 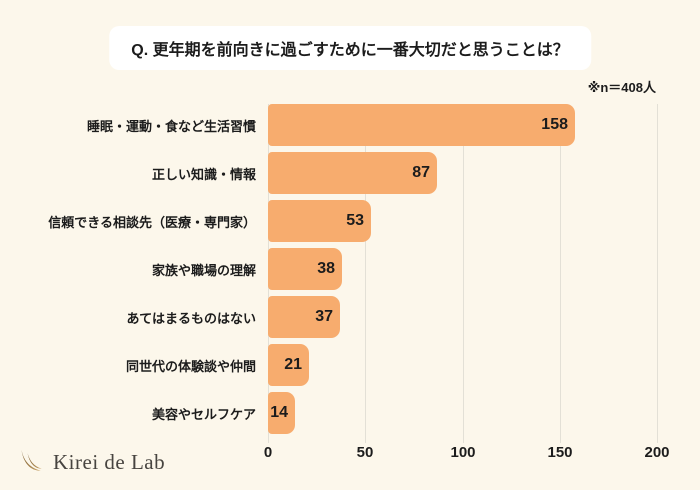 What do you see at coordinates (476, 365) in the screenshot?
I see `bar-track: 21` at bounding box center [476, 365].